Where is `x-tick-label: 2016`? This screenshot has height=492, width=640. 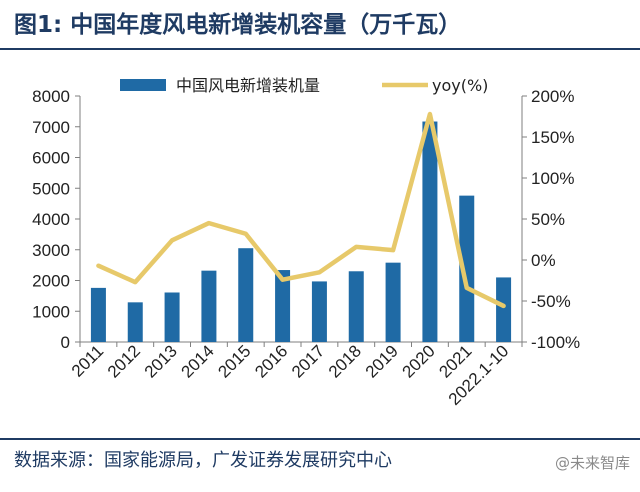 x-tick-label: 2016 is located at coordinates (271, 361).